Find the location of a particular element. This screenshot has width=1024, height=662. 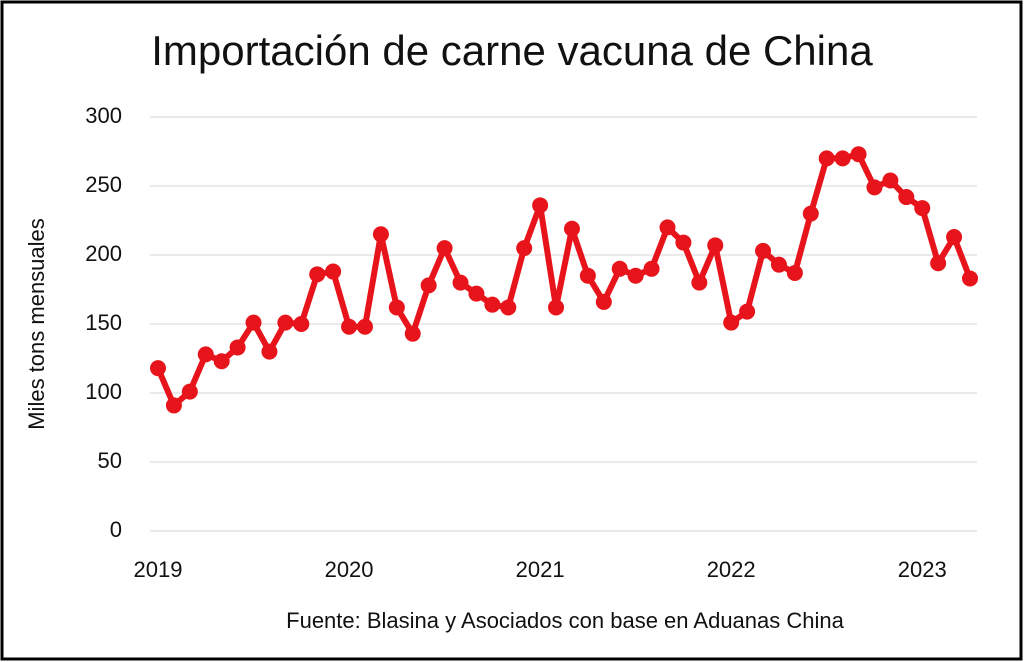

x-tick-label: 2020 is located at coordinates (349, 569).